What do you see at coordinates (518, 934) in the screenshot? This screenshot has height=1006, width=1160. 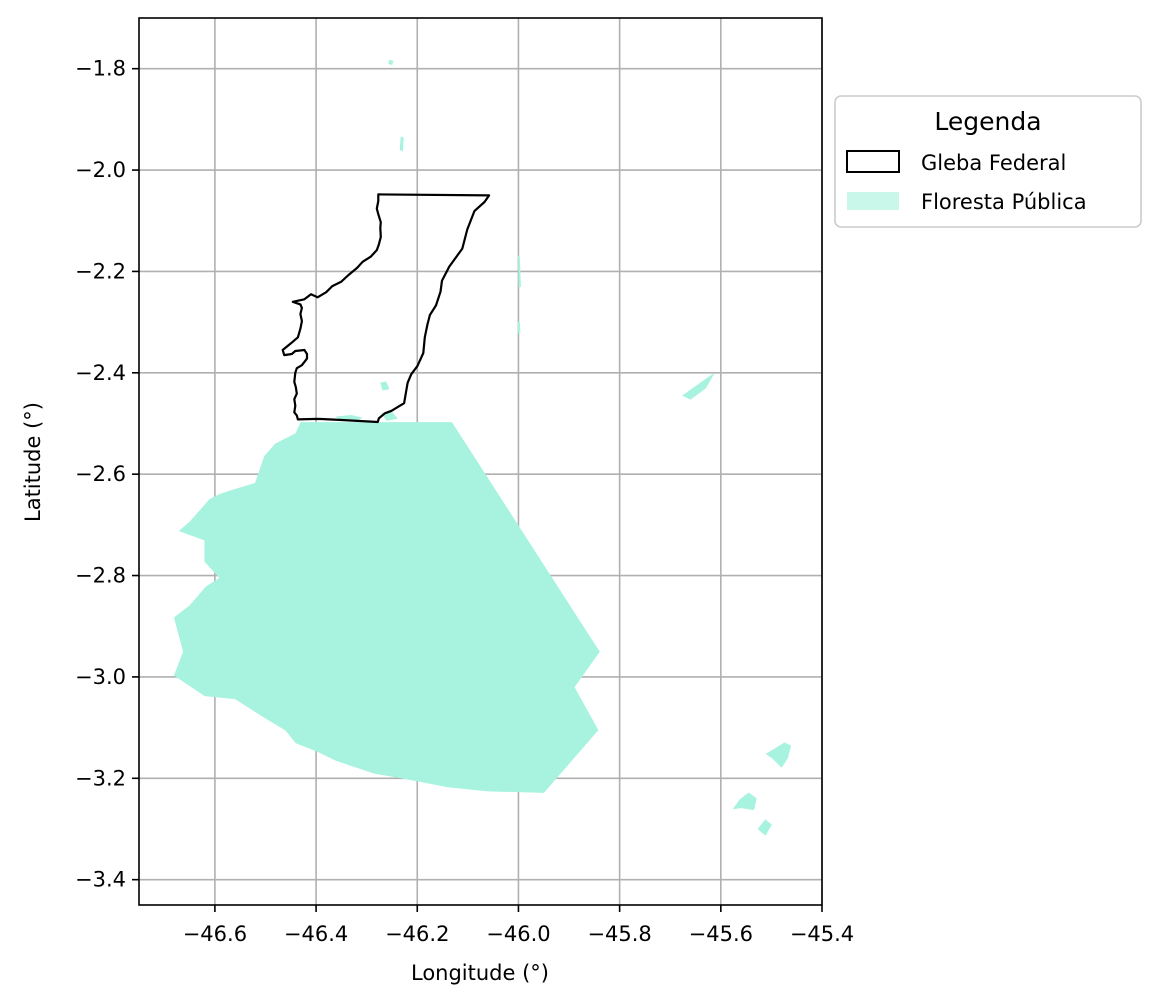 I see `x-tick-label: −46.0` at bounding box center [518, 934].